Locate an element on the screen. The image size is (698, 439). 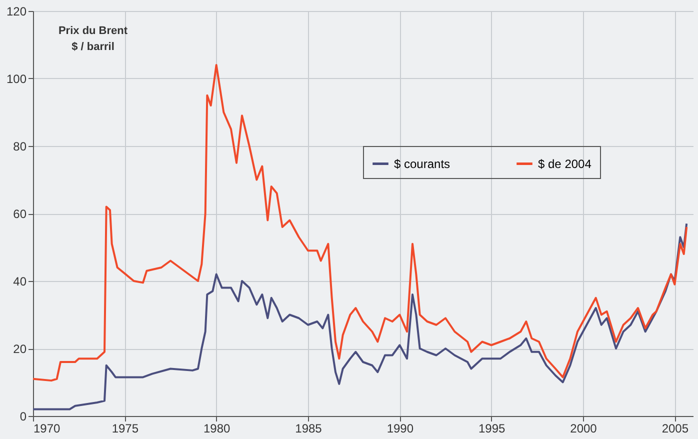
x-tick-label: 1980 is located at coordinates (217, 429).